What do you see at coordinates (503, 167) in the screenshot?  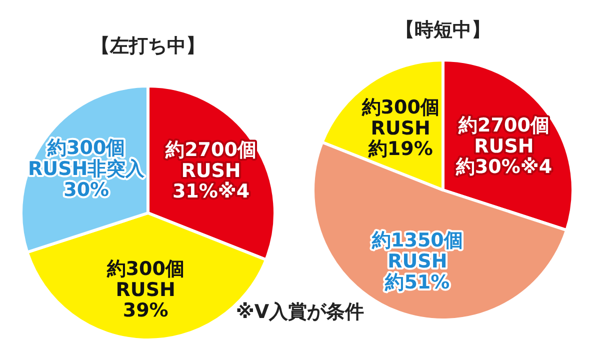 I see `data-label: 約30%※4` at bounding box center [503, 167].